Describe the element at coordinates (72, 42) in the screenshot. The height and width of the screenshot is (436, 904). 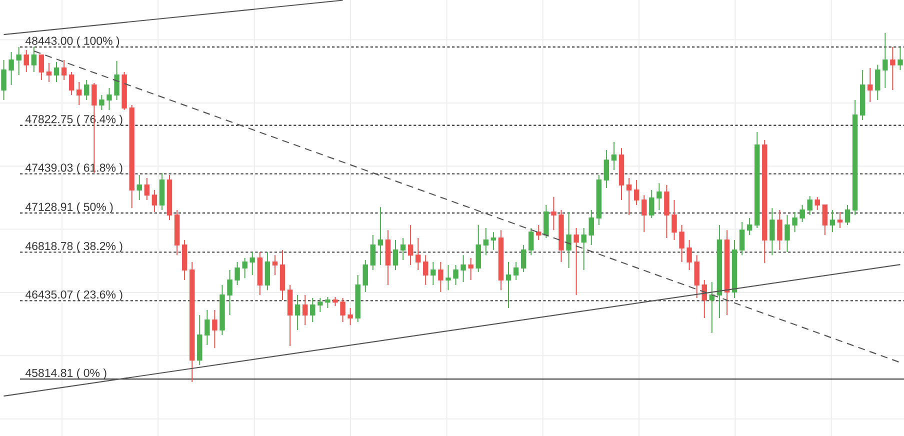
I see `ref-line-label: 48443.00 ( 100% )` at that location.